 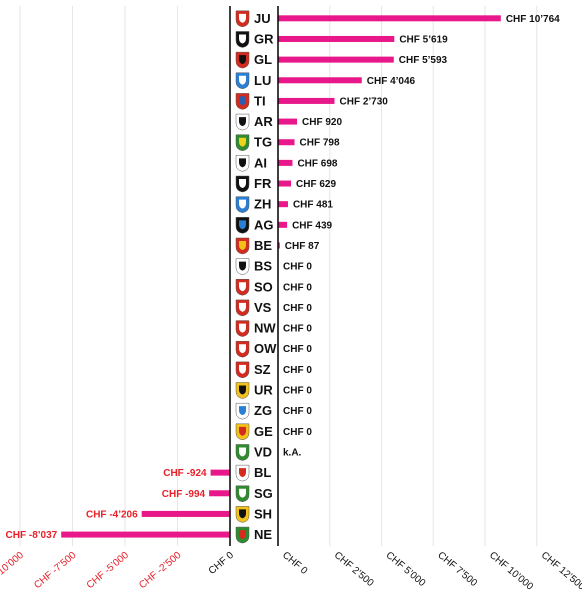 I want to click on tick-label-negative: CHF -5’000, so click(x=108, y=571).